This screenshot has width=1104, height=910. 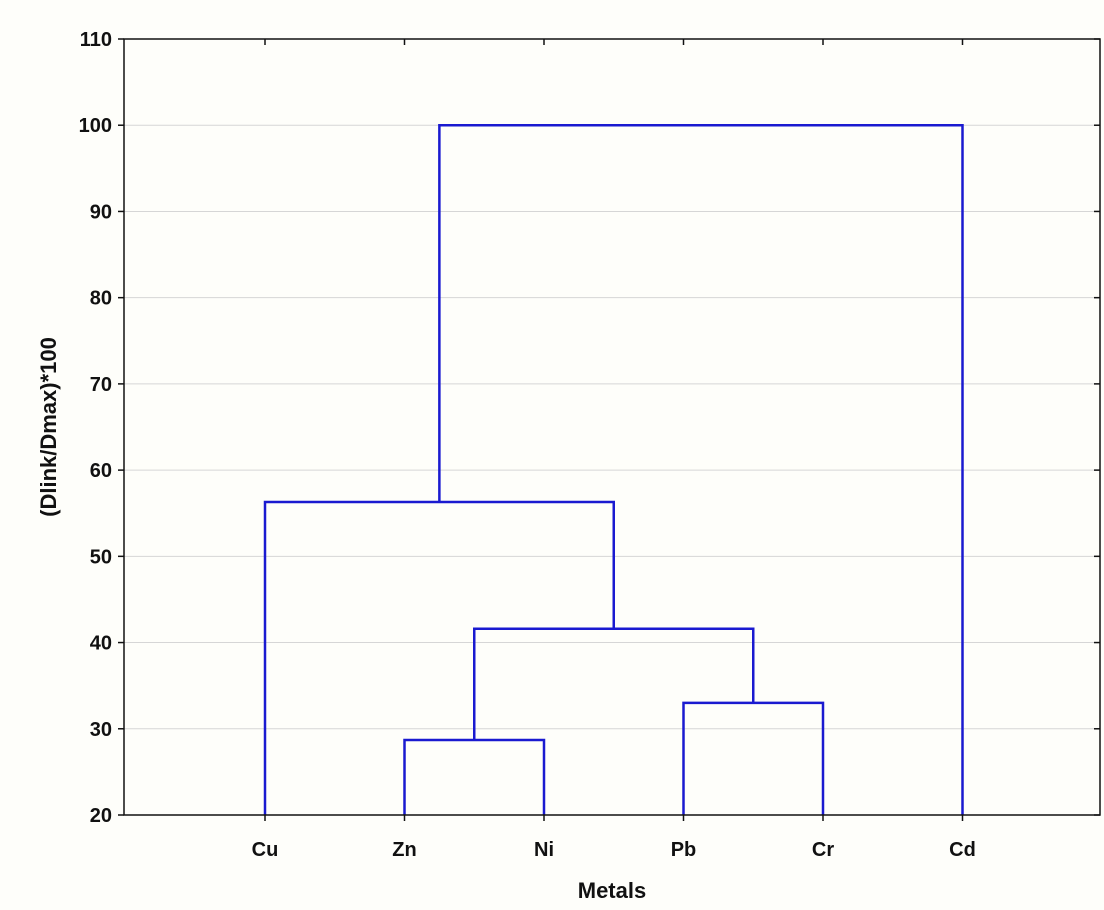 I want to click on x-axis-title: Metals, so click(x=612, y=890).